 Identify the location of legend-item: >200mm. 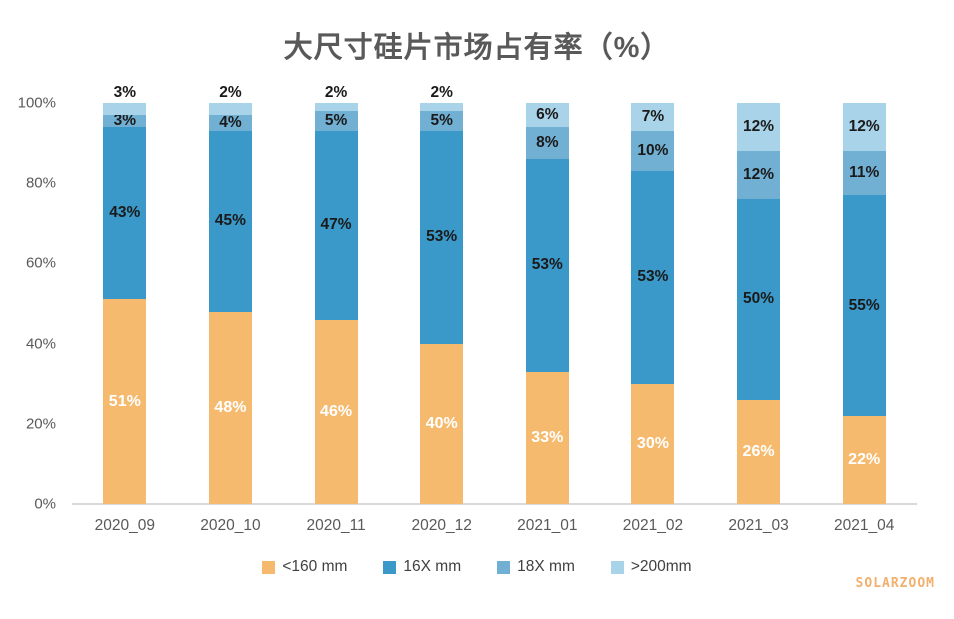
(651, 567).